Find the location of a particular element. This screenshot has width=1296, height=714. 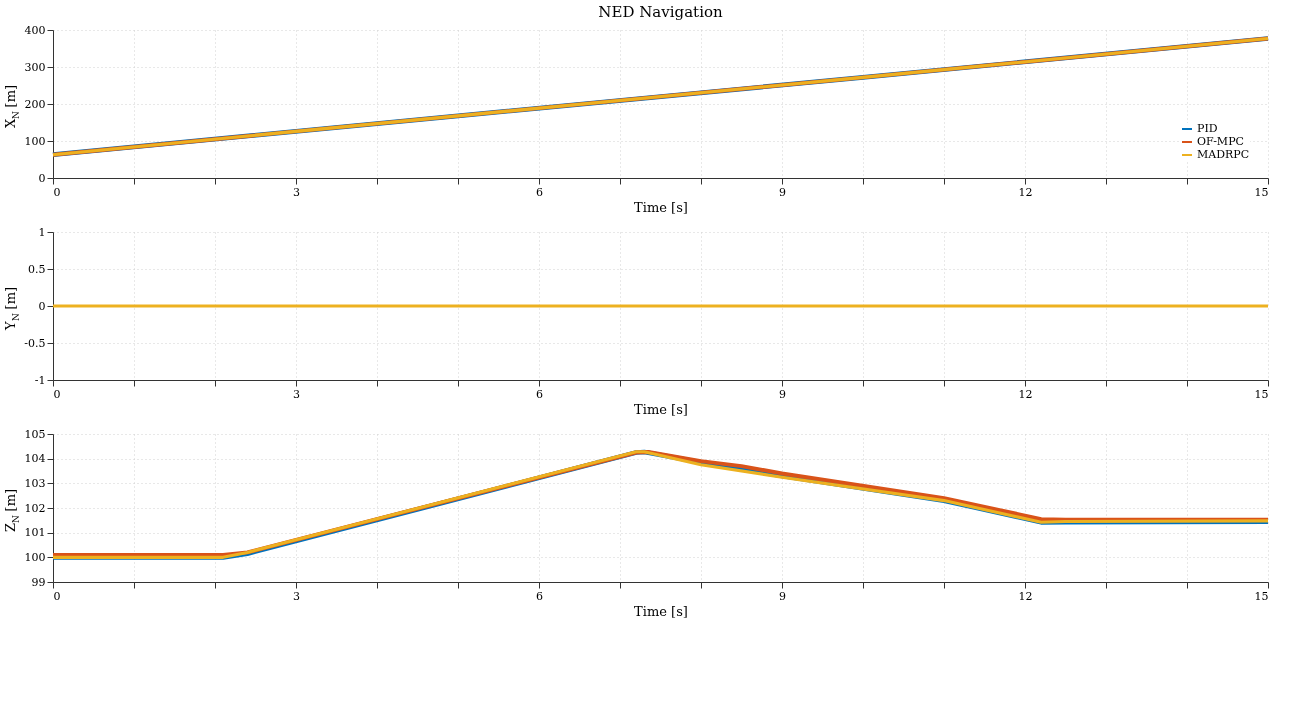

chart-title: NED Navigation is located at coordinates (660, 12).